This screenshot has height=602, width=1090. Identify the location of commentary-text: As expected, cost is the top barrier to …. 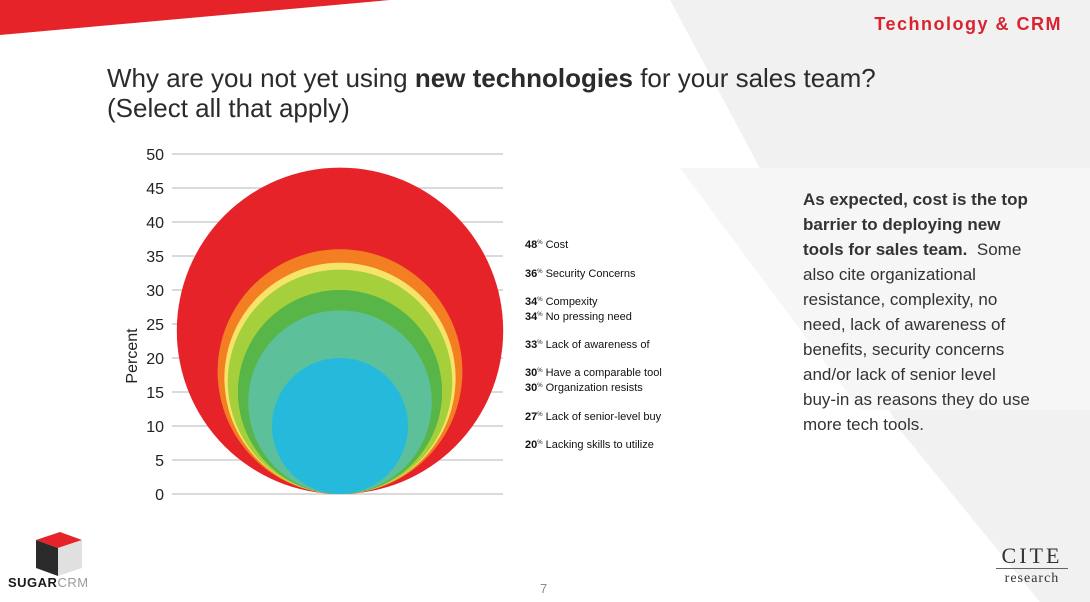
(918, 312).